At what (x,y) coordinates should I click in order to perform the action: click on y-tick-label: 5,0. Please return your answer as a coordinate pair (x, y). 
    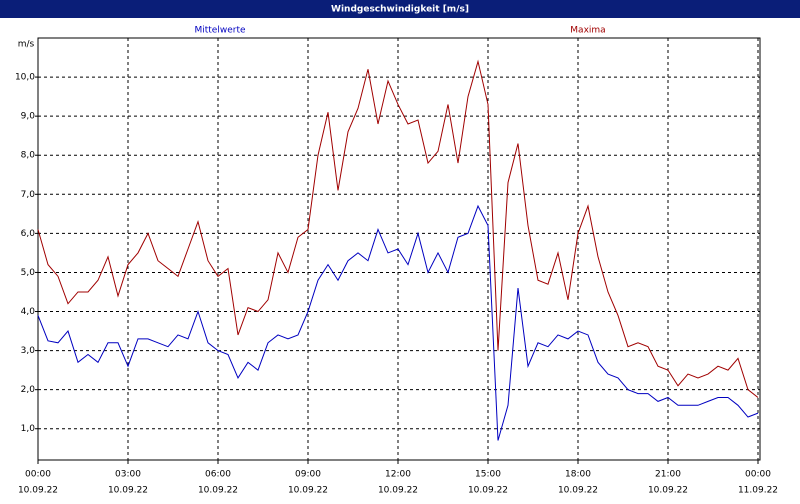
    Looking at the image, I should click on (28, 273).